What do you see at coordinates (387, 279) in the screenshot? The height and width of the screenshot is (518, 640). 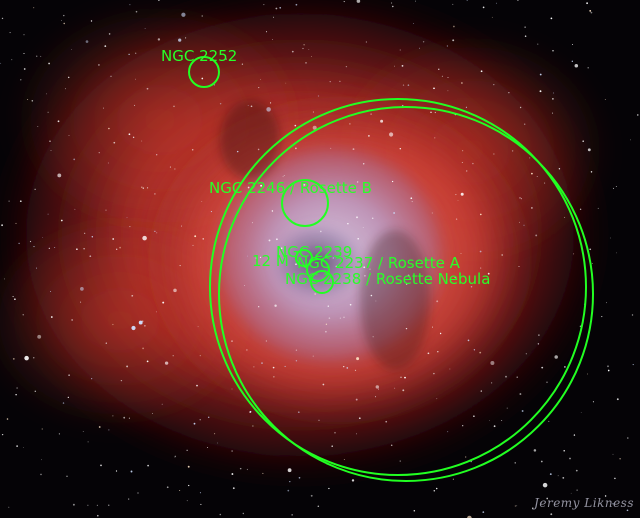 I see `label-ngc2238: NGC 2238 / Rosette Nebula` at bounding box center [387, 279].